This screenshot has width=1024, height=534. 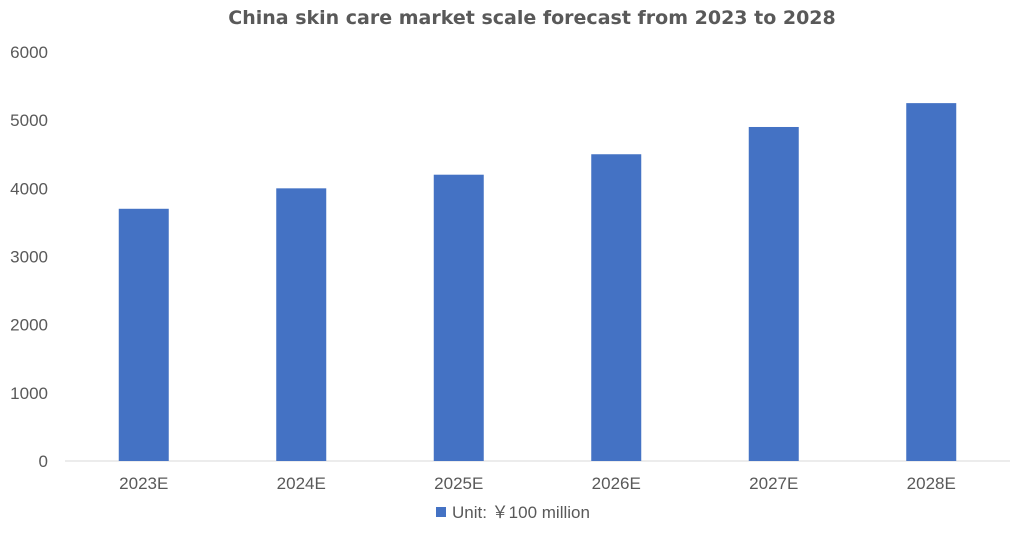 What do you see at coordinates (441, 512) in the screenshot?
I see `legend-swatch` at bounding box center [441, 512].